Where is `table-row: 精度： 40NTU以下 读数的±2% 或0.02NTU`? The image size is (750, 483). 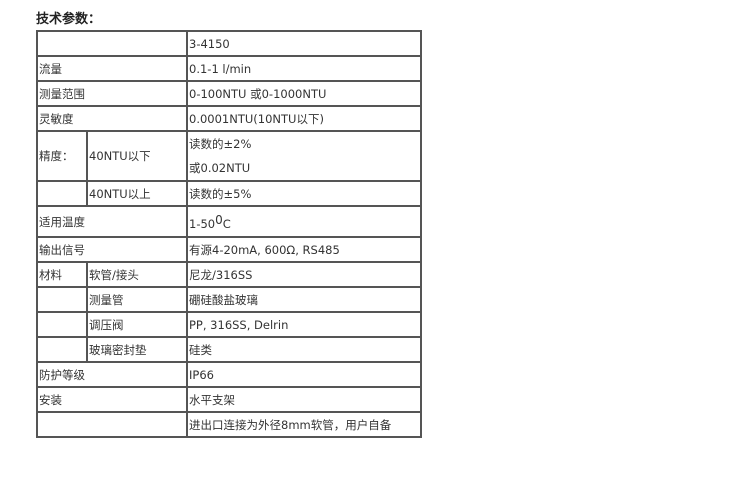 table-row: 精度： 40NTU以下 读数的±2% 或0.02NTU is located at coordinates (229, 156).